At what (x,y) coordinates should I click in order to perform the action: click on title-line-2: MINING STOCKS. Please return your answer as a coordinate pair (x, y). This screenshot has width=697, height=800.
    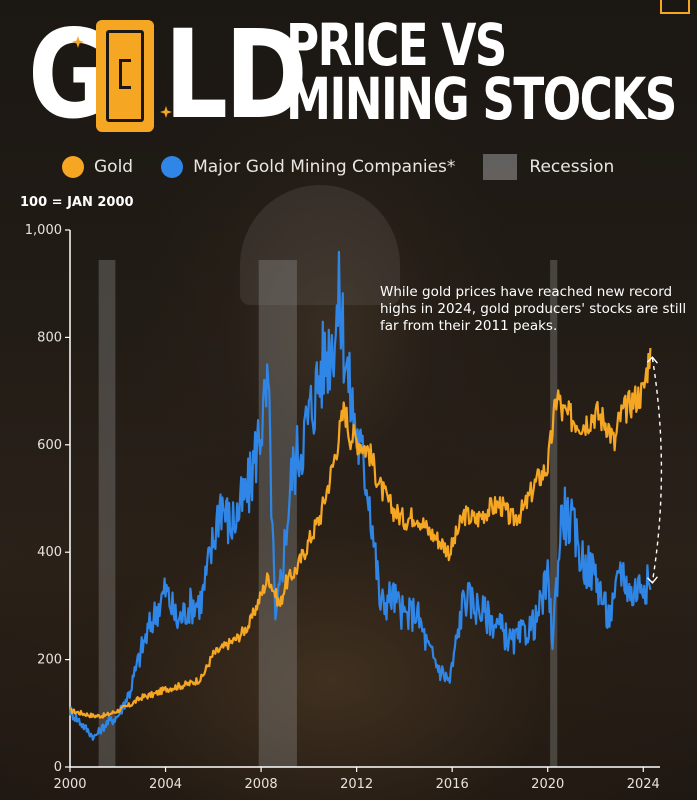
    Looking at the image, I should click on (481, 99).